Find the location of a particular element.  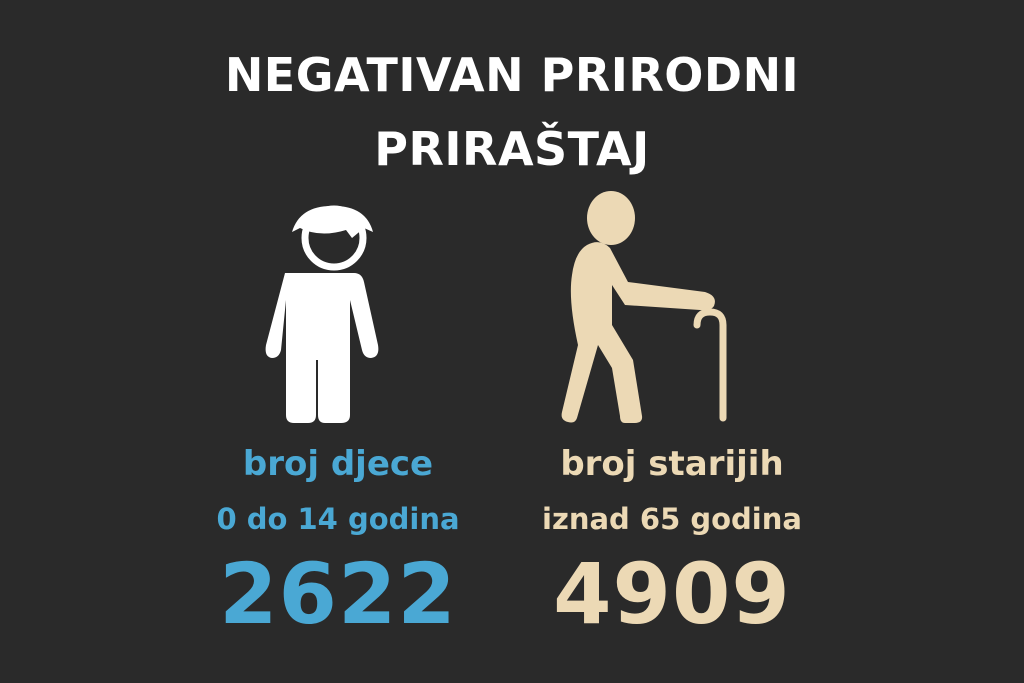

title-line-2: PRIRAŠTAJ is located at coordinates (512, 149).